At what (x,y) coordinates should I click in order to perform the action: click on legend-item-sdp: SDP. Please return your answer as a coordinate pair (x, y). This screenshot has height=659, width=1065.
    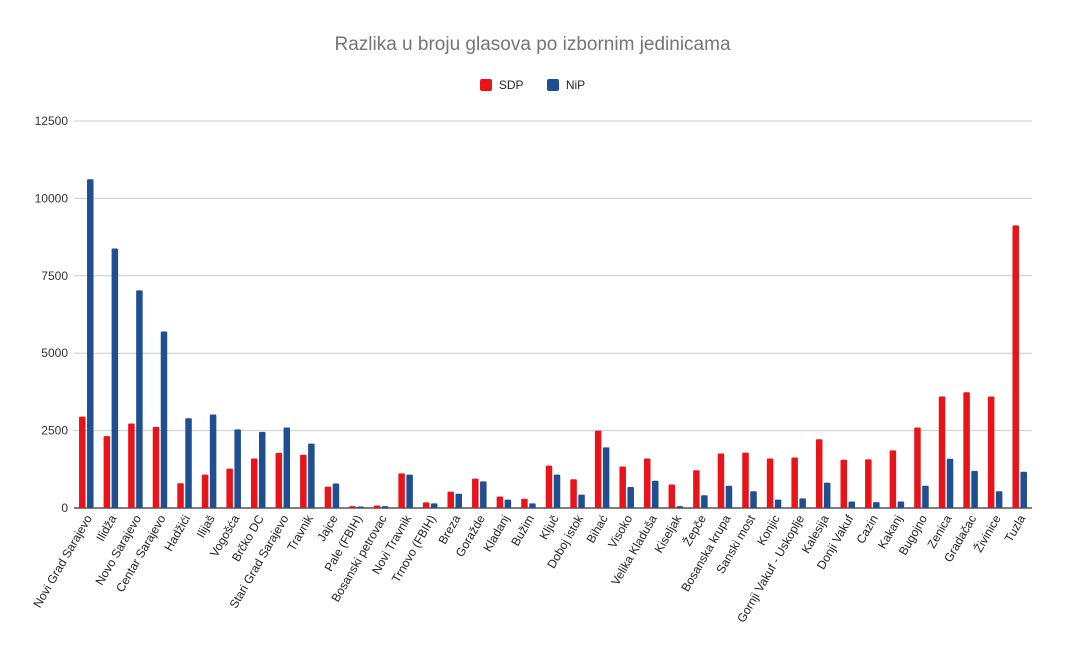
    Looking at the image, I should click on (501, 85).